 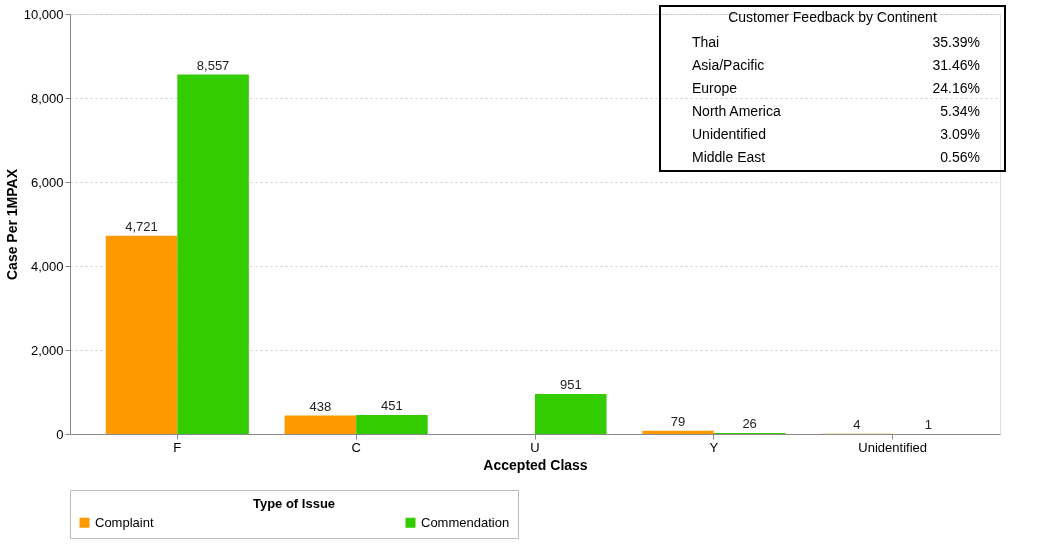 What do you see at coordinates (535, 464) in the screenshot?
I see `x-axis-title: Accepted Class` at bounding box center [535, 464].